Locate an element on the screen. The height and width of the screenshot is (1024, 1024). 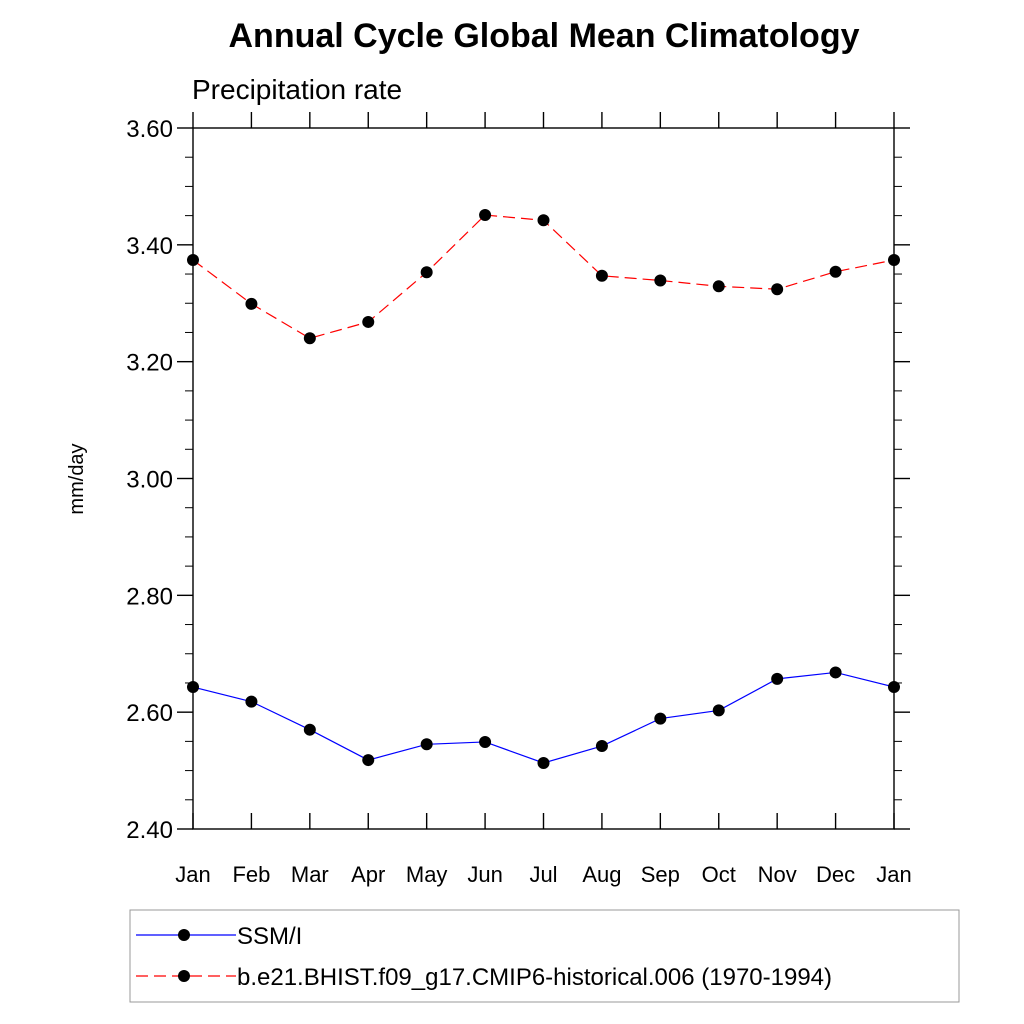
x-tick-label: Nov is located at coordinates (777, 874).